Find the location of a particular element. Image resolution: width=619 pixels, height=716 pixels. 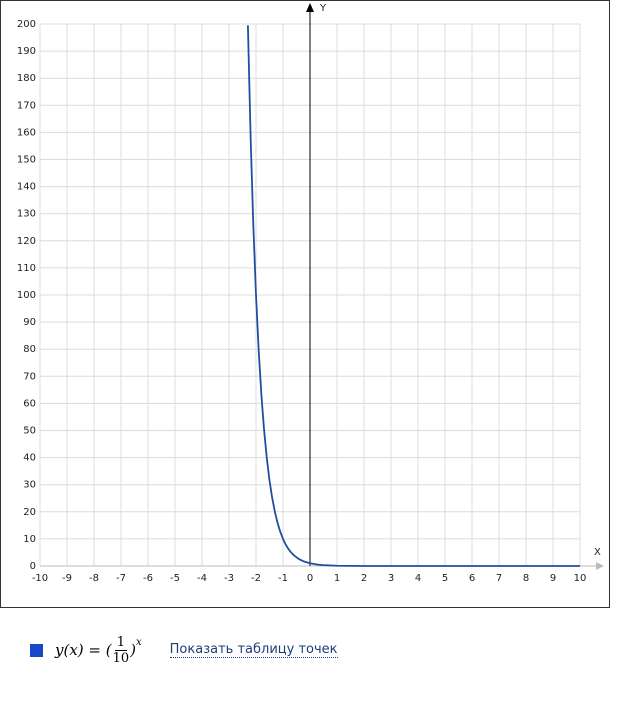

show-points-link: Показать таблицу точек is located at coordinates (253, 650).